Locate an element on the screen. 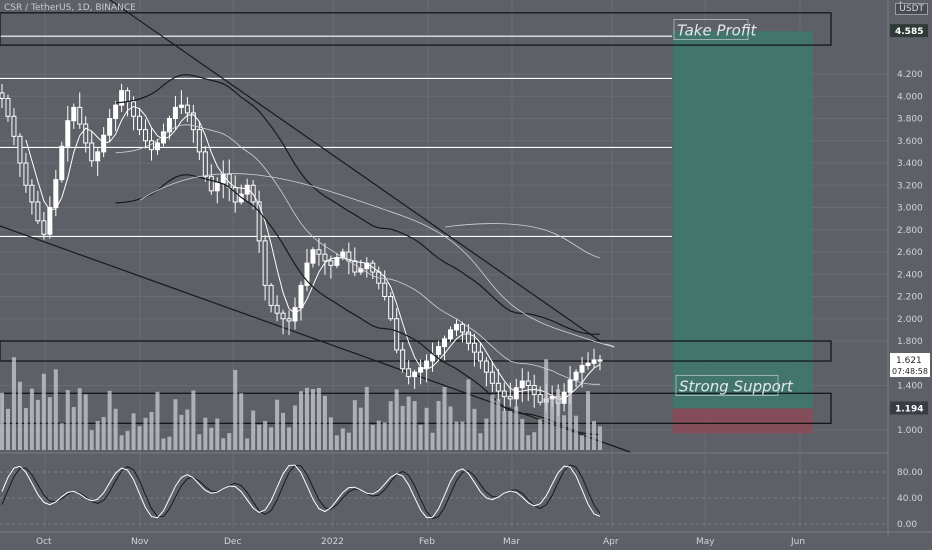 The height and width of the screenshot is (550, 932). pair-title: CSR / TetherUS, 1D, BINANCE is located at coordinates (70, 8).